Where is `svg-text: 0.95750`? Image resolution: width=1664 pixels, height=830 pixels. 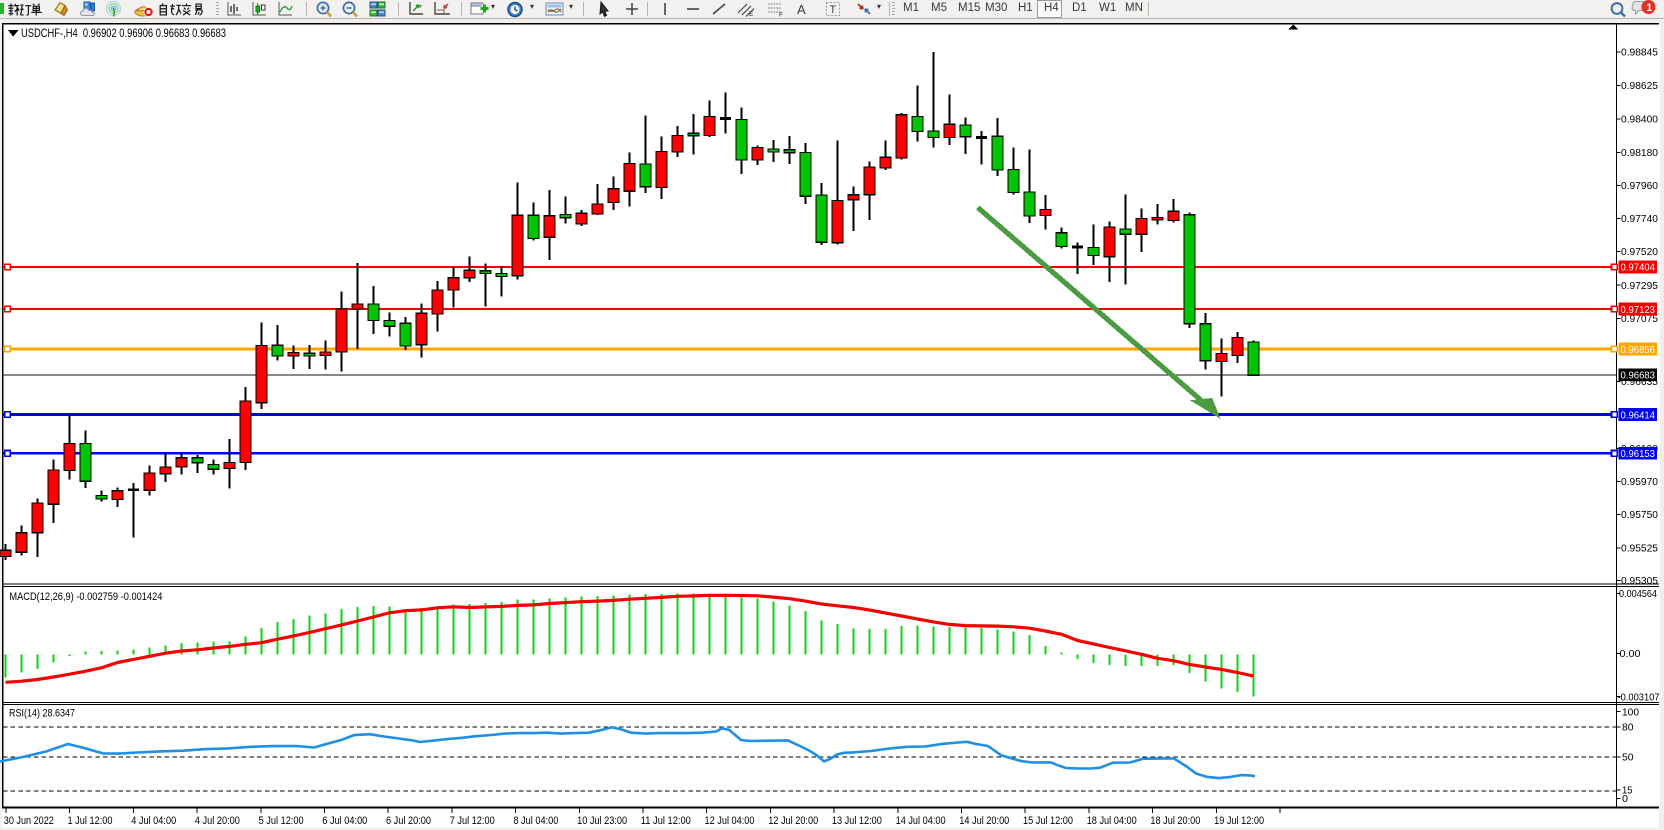 svg-text: 0.95750 is located at coordinates (1639, 515).